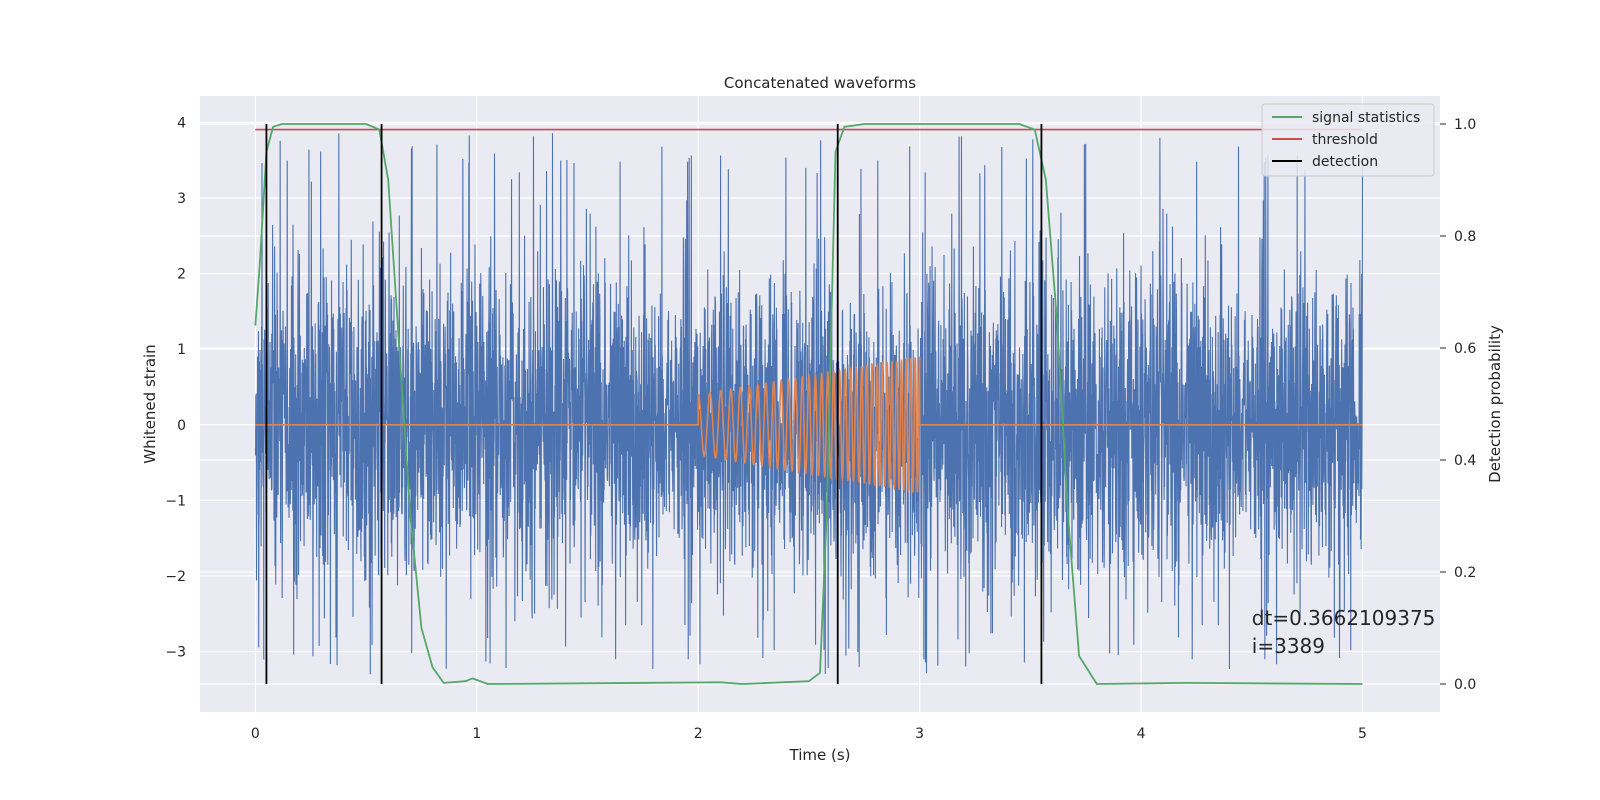 This screenshot has height=800, width=1600. What do you see at coordinates (1465, 461) in the screenshot?
I see `y2-tick-label: 0.4` at bounding box center [1465, 461].